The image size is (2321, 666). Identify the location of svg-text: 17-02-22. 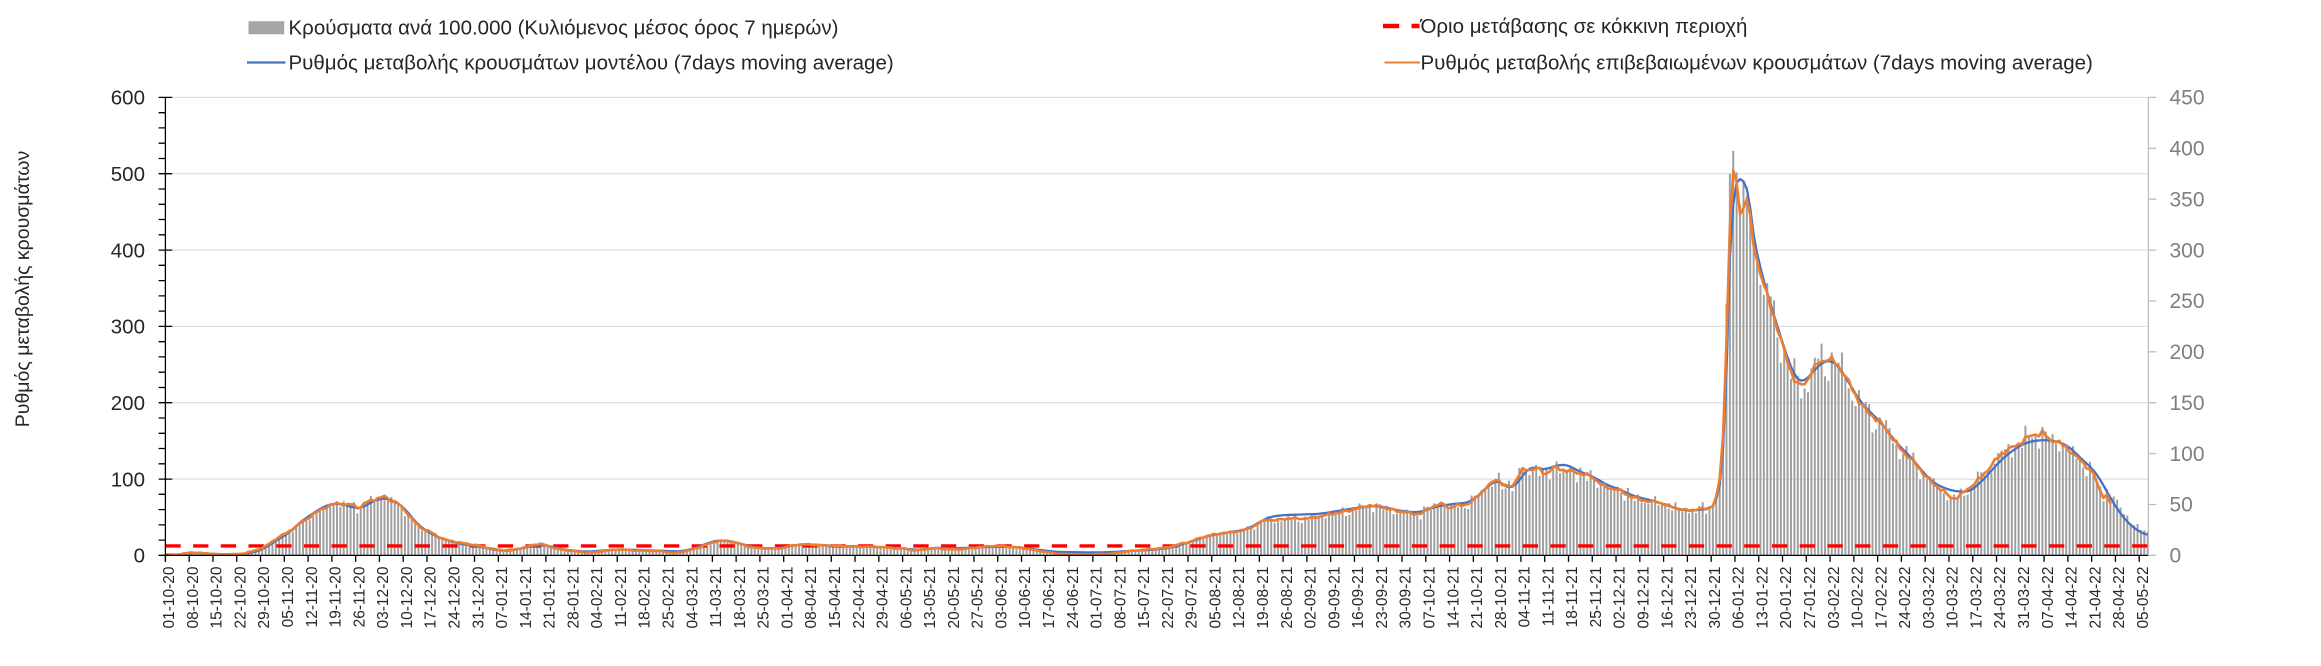
(1881, 598).